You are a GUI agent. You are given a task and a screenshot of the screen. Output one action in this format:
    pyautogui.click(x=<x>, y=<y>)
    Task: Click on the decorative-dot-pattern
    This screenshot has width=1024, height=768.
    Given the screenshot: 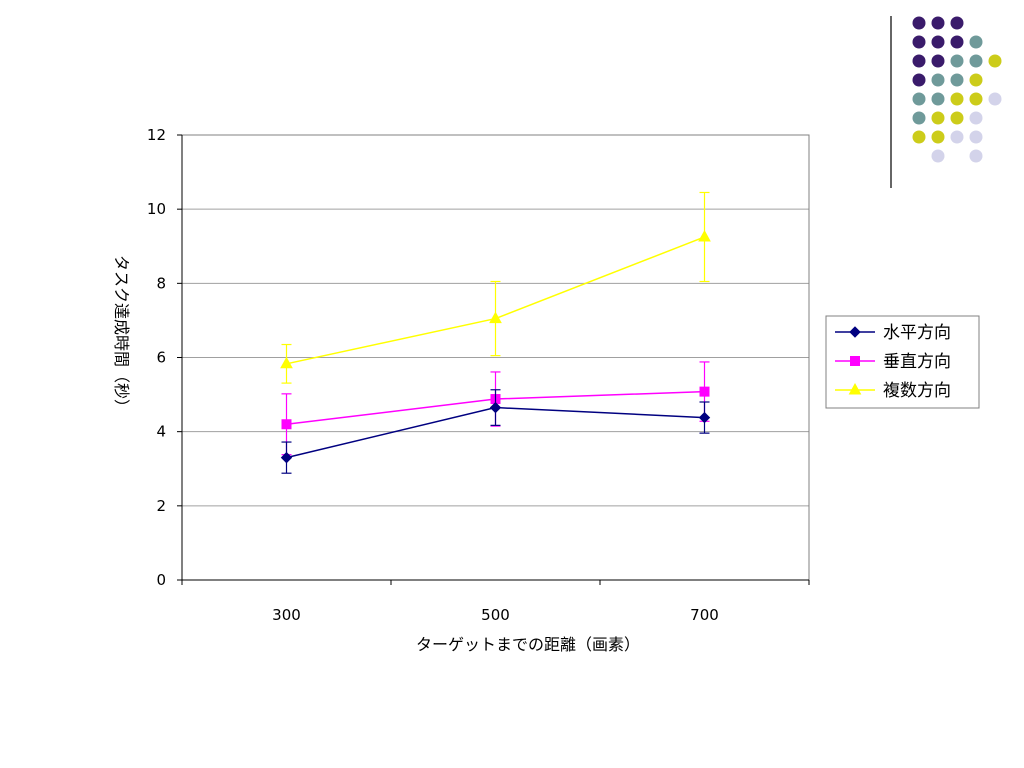 What is the action you would take?
    pyautogui.click(x=946, y=102)
    